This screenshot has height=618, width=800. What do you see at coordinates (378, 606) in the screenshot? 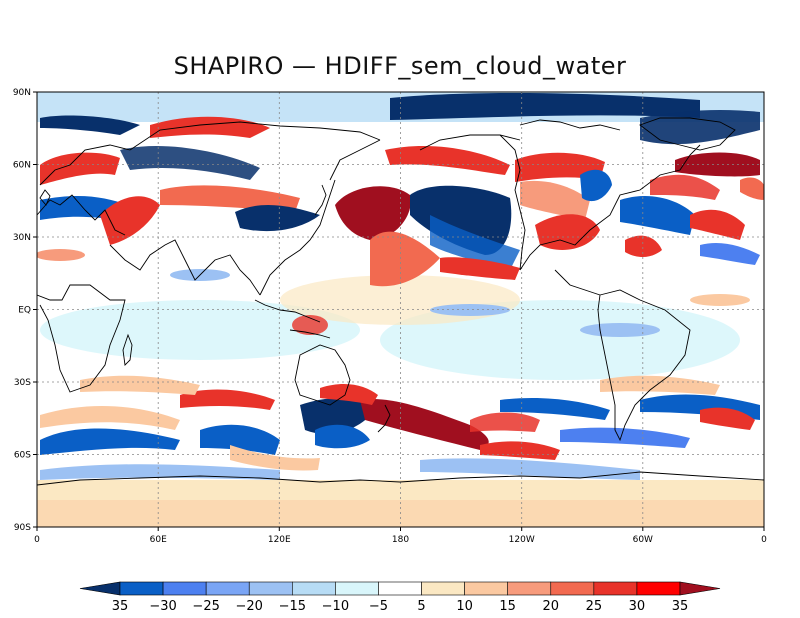
I see `colorbar-label: −5` at bounding box center [378, 606].